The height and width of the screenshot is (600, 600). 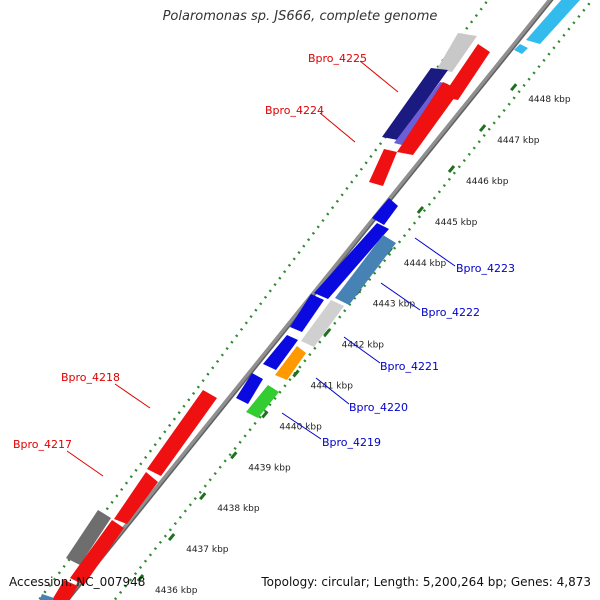 I want to click on kbp-tick-label: 4448 kbp, so click(x=549, y=100).